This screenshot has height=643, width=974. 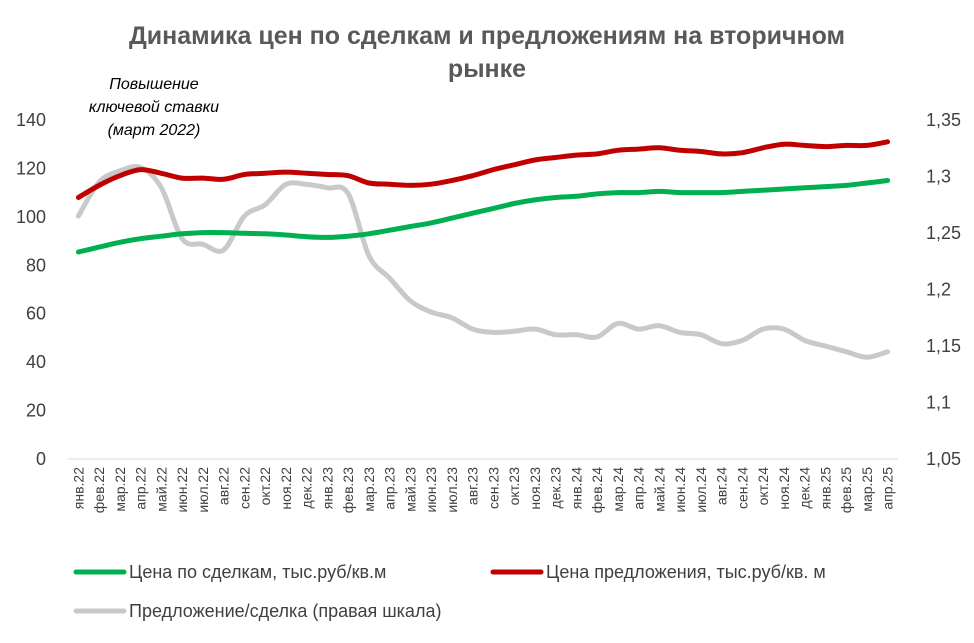 I want to click on x-tick-label: сен.24, so click(x=742, y=488).